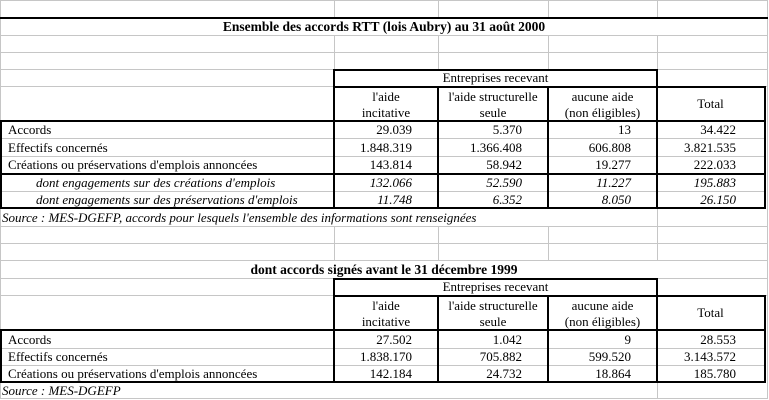 The image size is (769, 400). Describe the element at coordinates (493, 313) in the screenshot. I see `table2-col-header-aide-structurelle: l'aide structurelle seule` at that location.